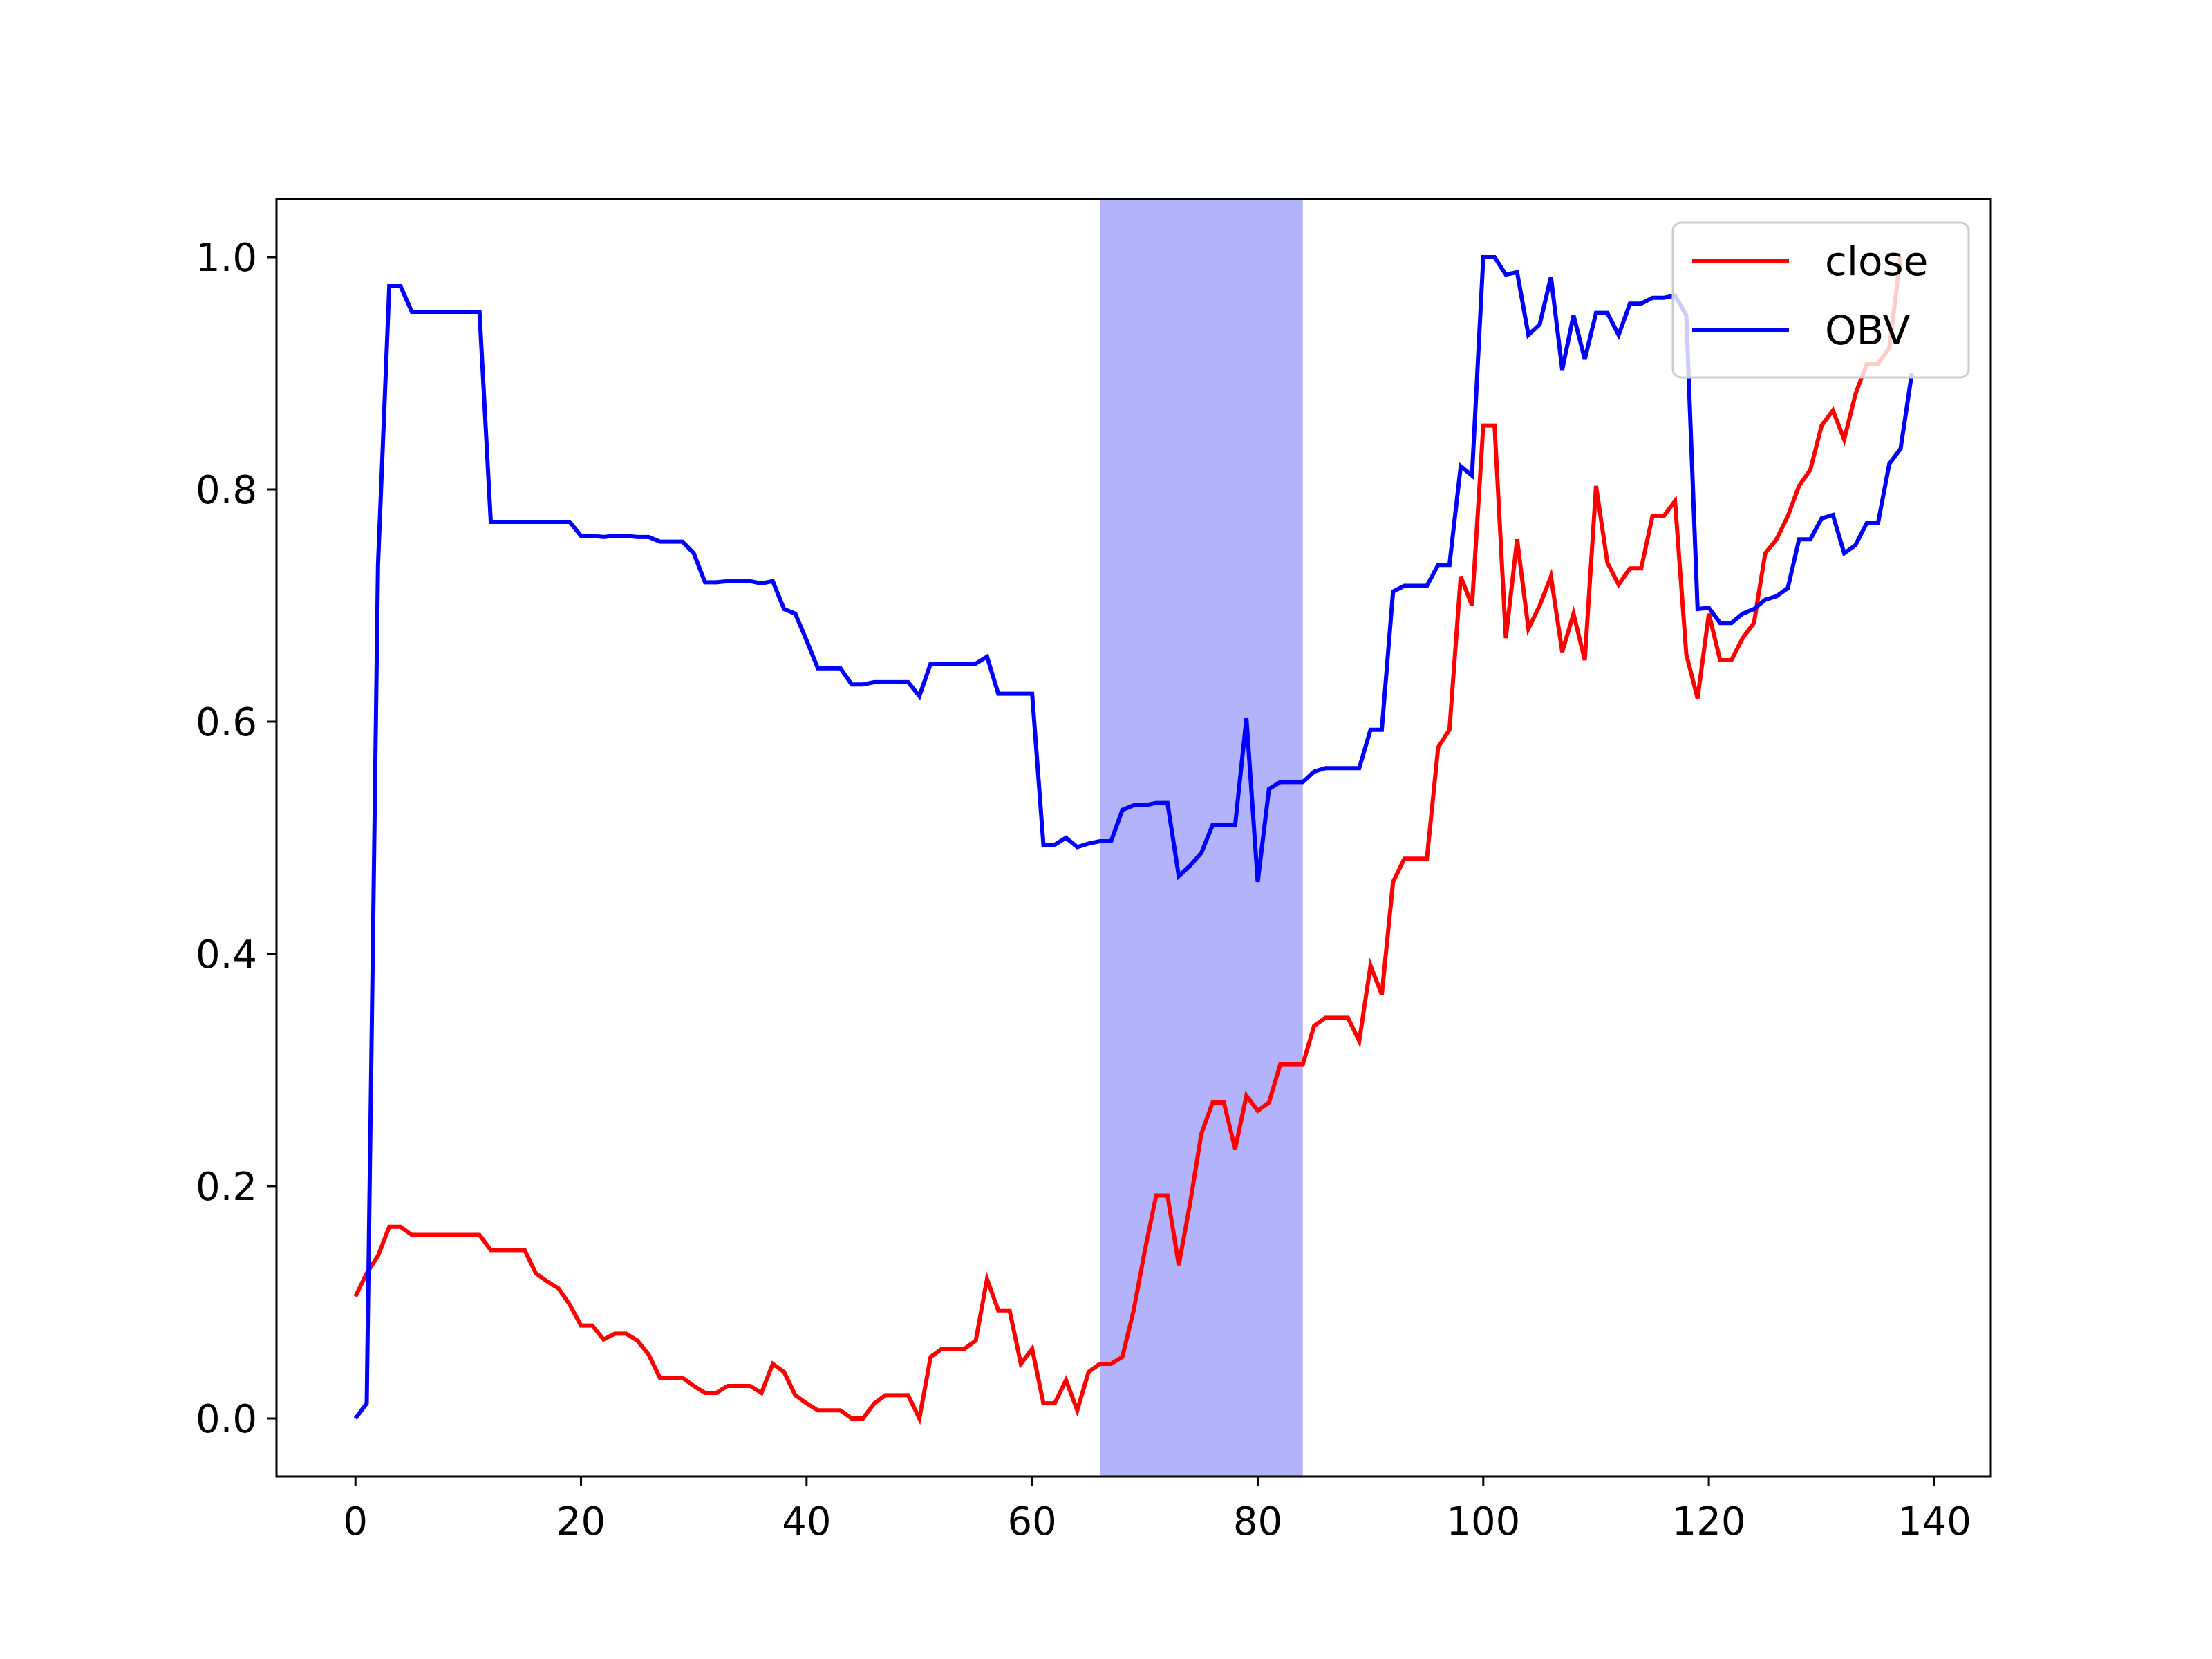 This screenshot has width=2212, height=1659. I want to click on legend: close OBV, so click(1821, 300).